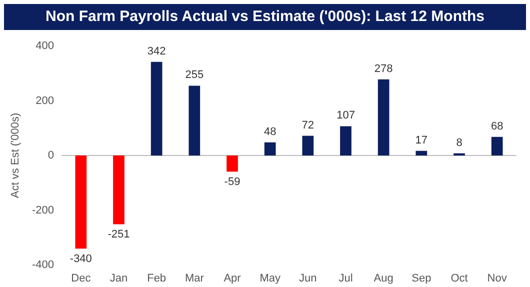 This screenshot has width=530, height=287. What do you see at coordinates (384, 278) in the screenshot?
I see `x-tick-label: Aug` at bounding box center [384, 278].